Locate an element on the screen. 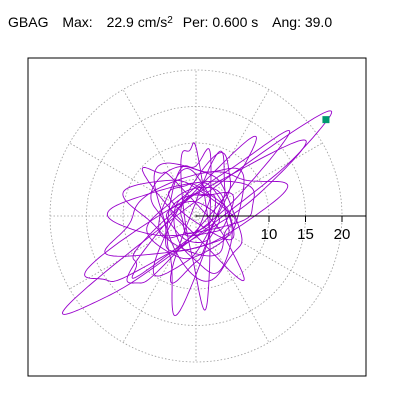 The width and height of the screenshot is (400, 400). angle-value: 39.0 is located at coordinates (318, 22).